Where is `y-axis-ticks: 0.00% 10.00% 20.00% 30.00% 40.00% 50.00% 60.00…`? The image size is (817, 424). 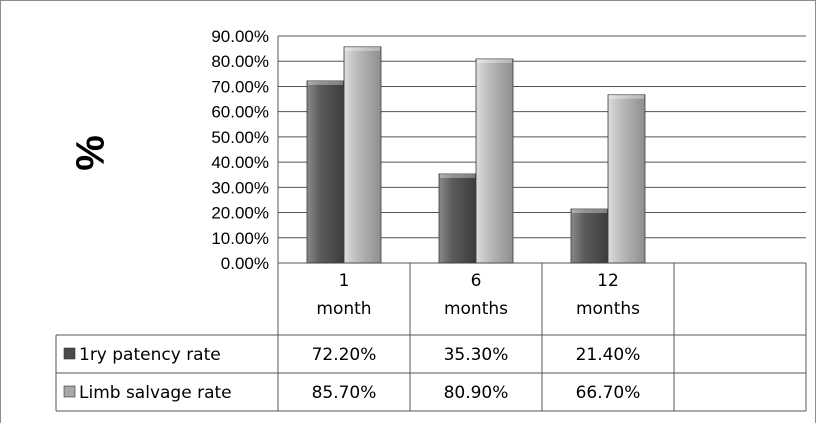 y-axis-ticks: 0.00% 10.00% 20.00% 30.00% 40.00% 50.00% 60.00… is located at coordinates (240, 150).